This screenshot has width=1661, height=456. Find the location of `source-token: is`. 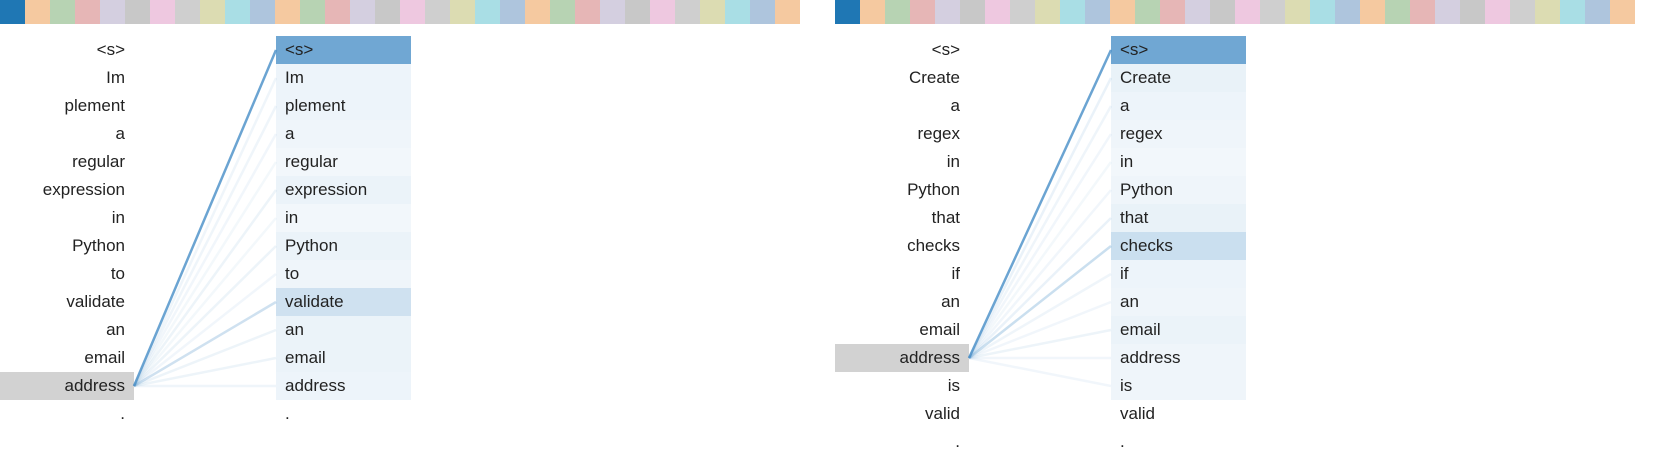

source-token: is is located at coordinates (953, 385).